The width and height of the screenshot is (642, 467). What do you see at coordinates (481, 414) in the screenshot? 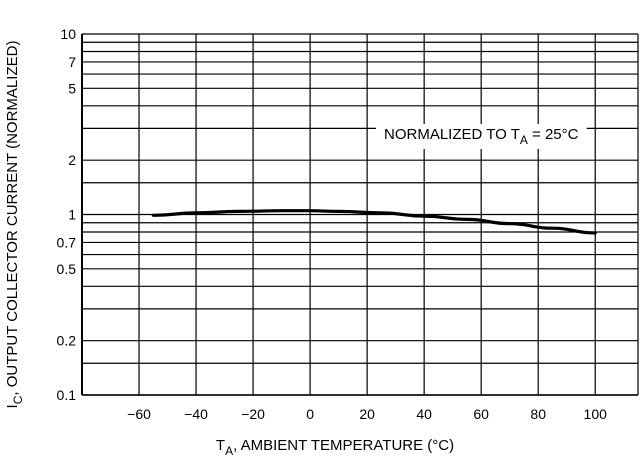
I see `x-tick-label: 60` at bounding box center [481, 414].